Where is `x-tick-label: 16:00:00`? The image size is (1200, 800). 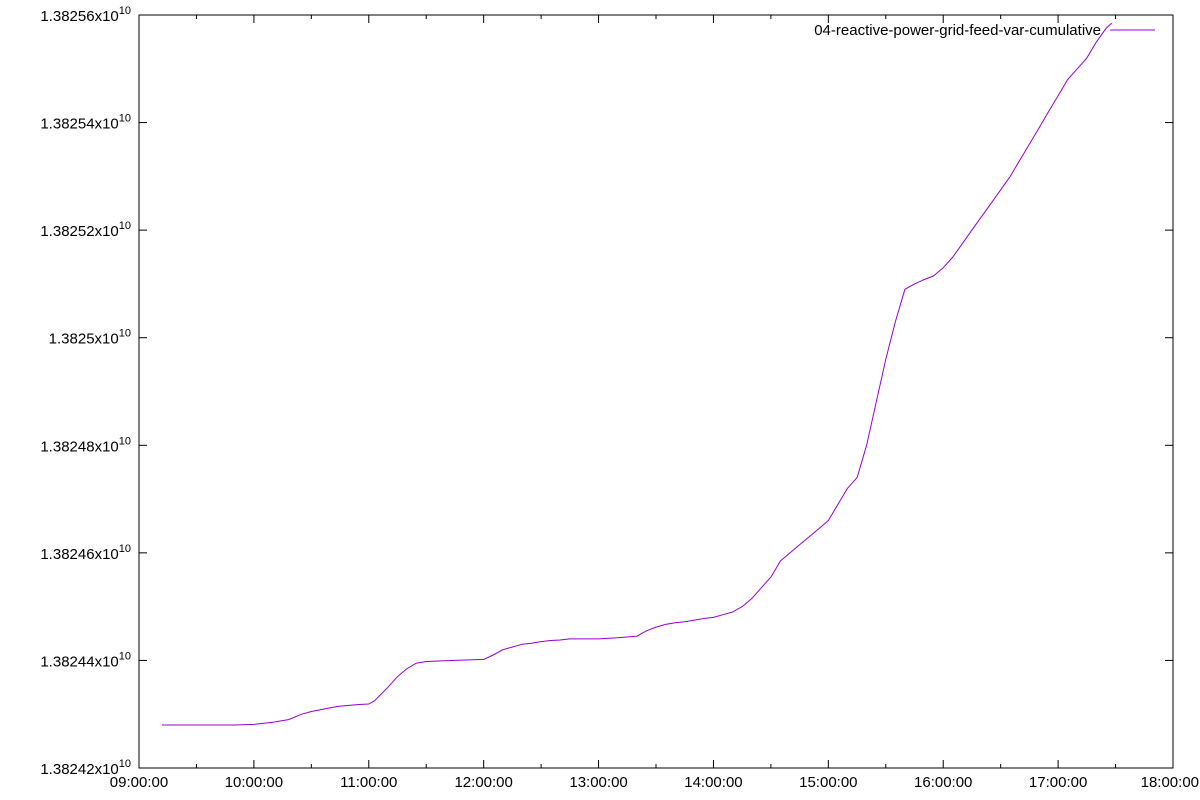
x-tick-label: 16:00:00 is located at coordinates (943, 782).